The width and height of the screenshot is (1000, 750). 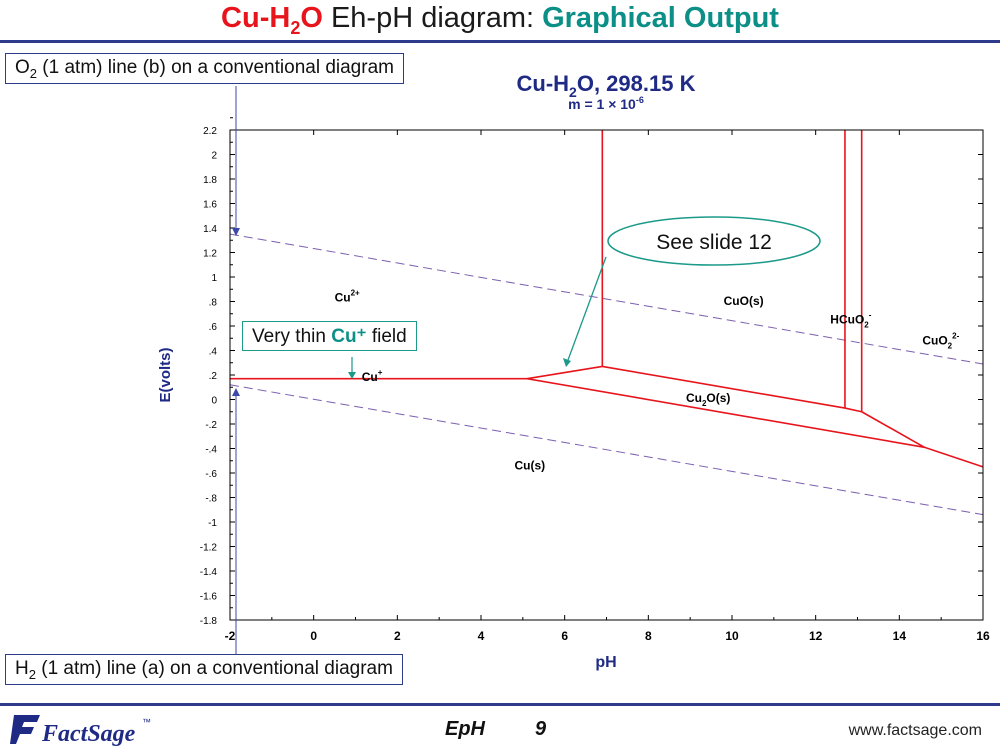 What do you see at coordinates (211, 499) in the screenshot?
I see `y-tick-label: -.8` at bounding box center [211, 499].